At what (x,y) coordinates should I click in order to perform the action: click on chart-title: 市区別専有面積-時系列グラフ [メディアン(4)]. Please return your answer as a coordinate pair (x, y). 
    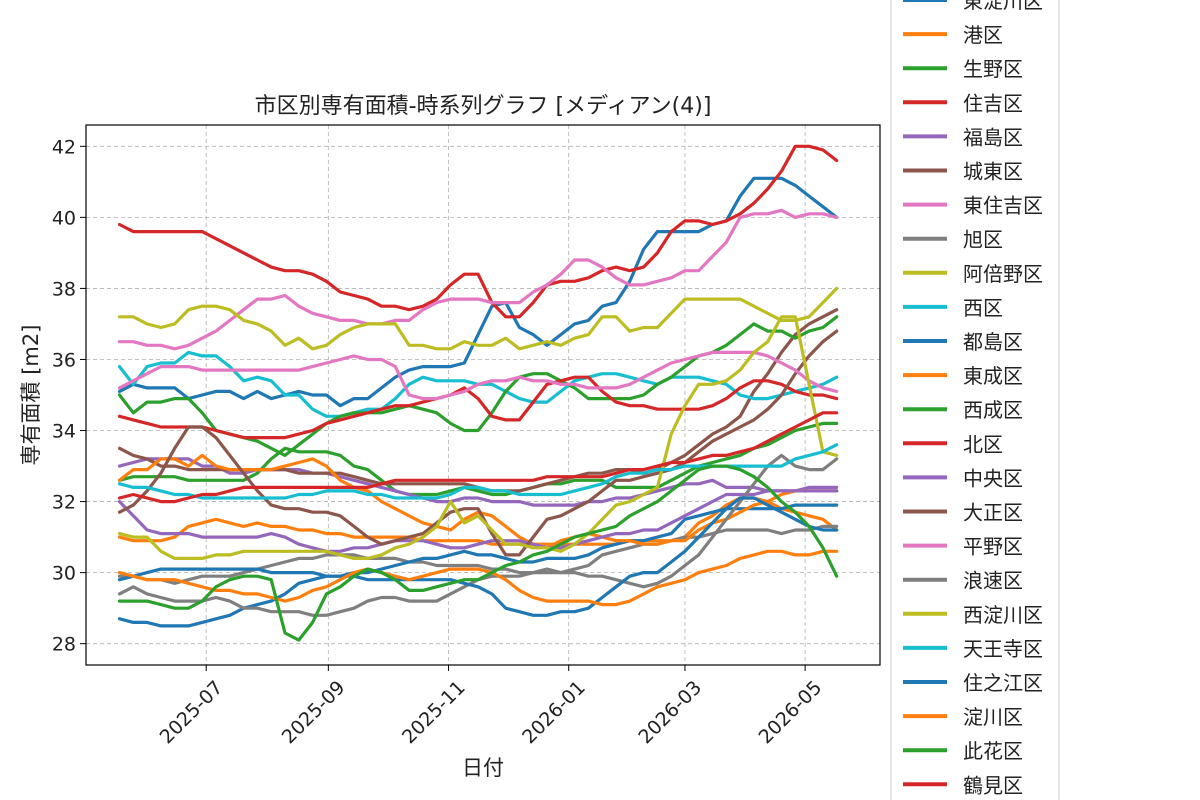
    Looking at the image, I should click on (483, 106).